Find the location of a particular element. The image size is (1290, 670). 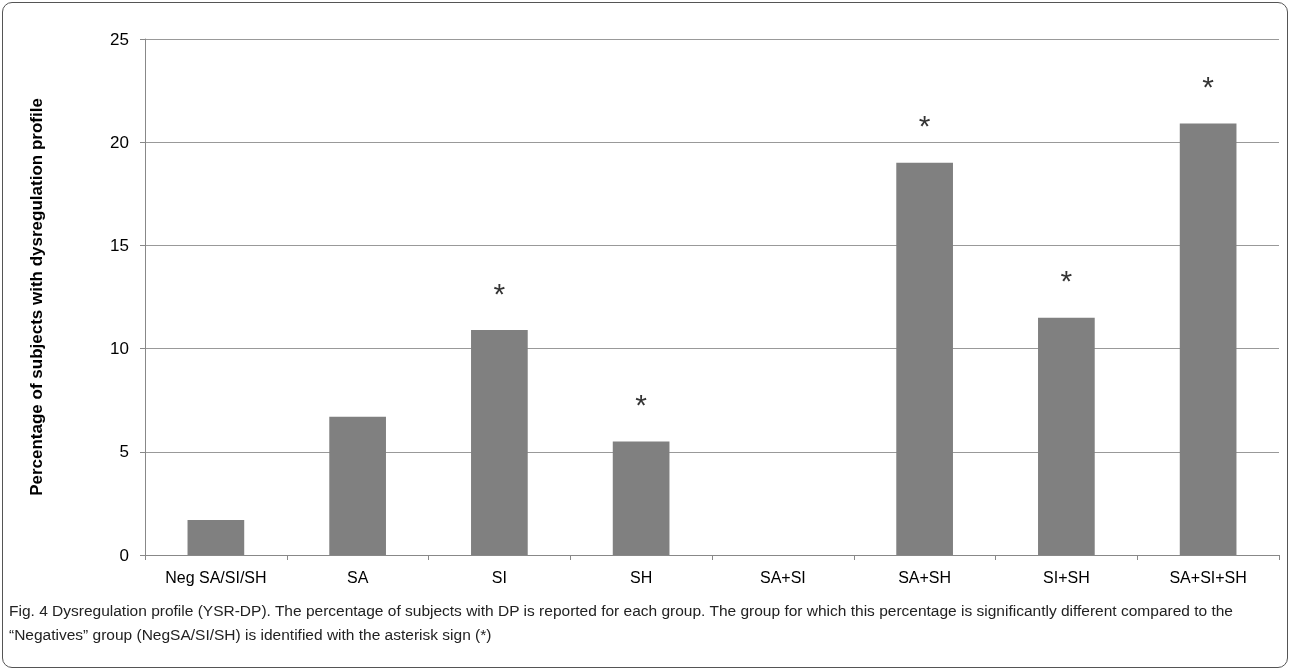

x-tick-label: Neg SA/SI/SH is located at coordinates (216, 577).